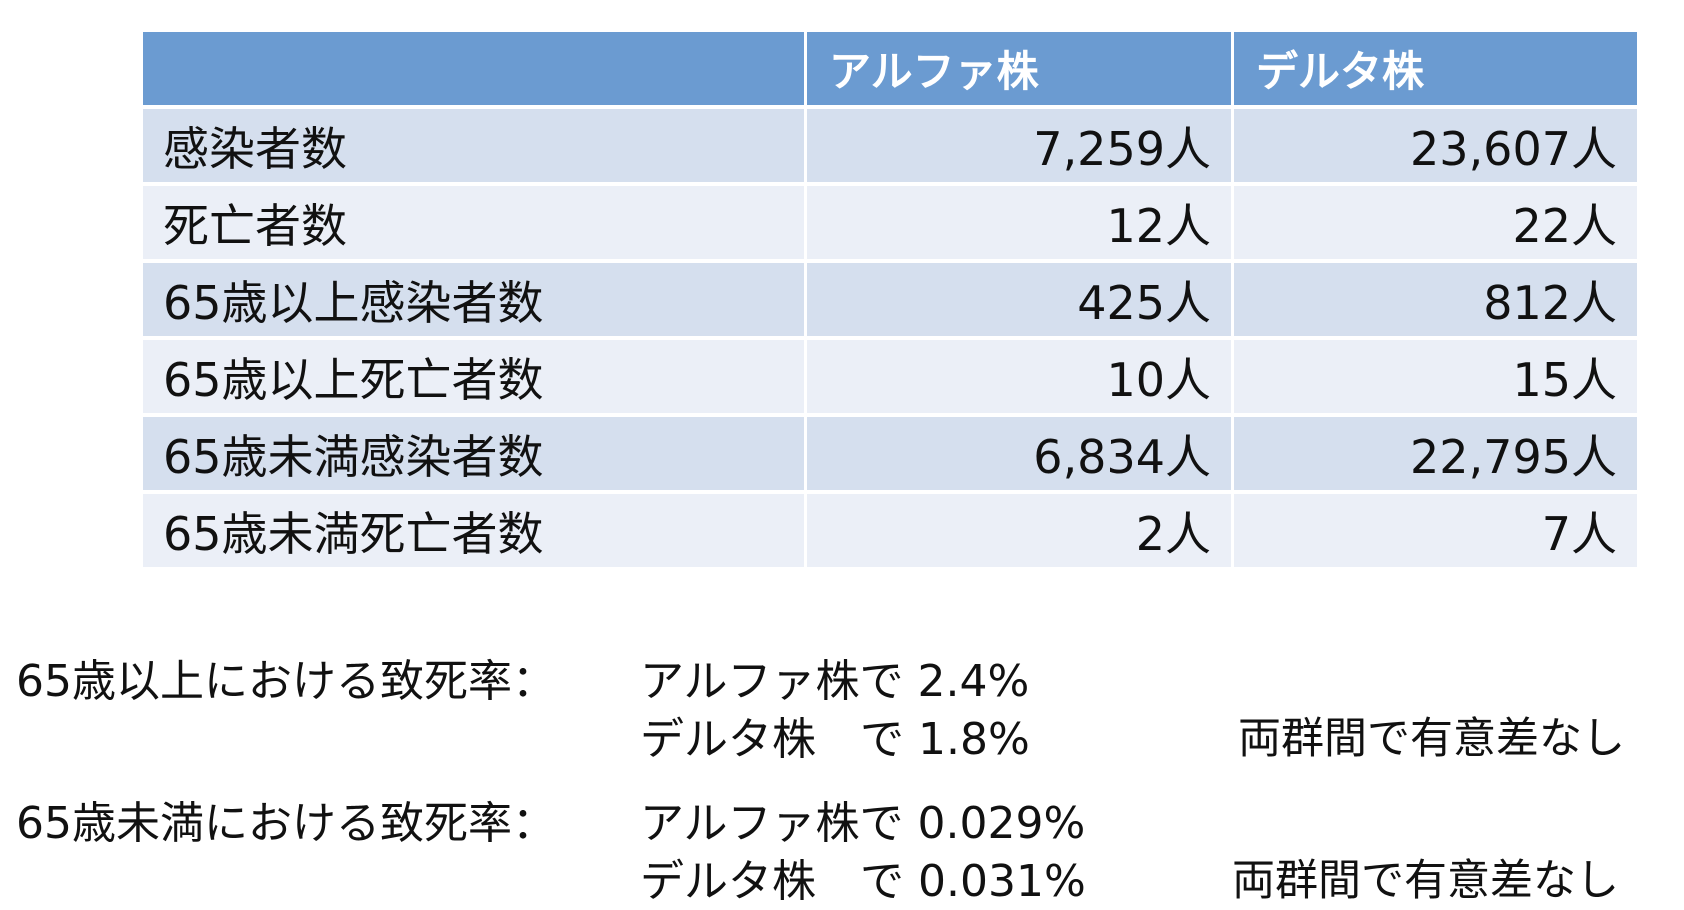  I want to click on delta-value: 7人, so click(1435, 530).